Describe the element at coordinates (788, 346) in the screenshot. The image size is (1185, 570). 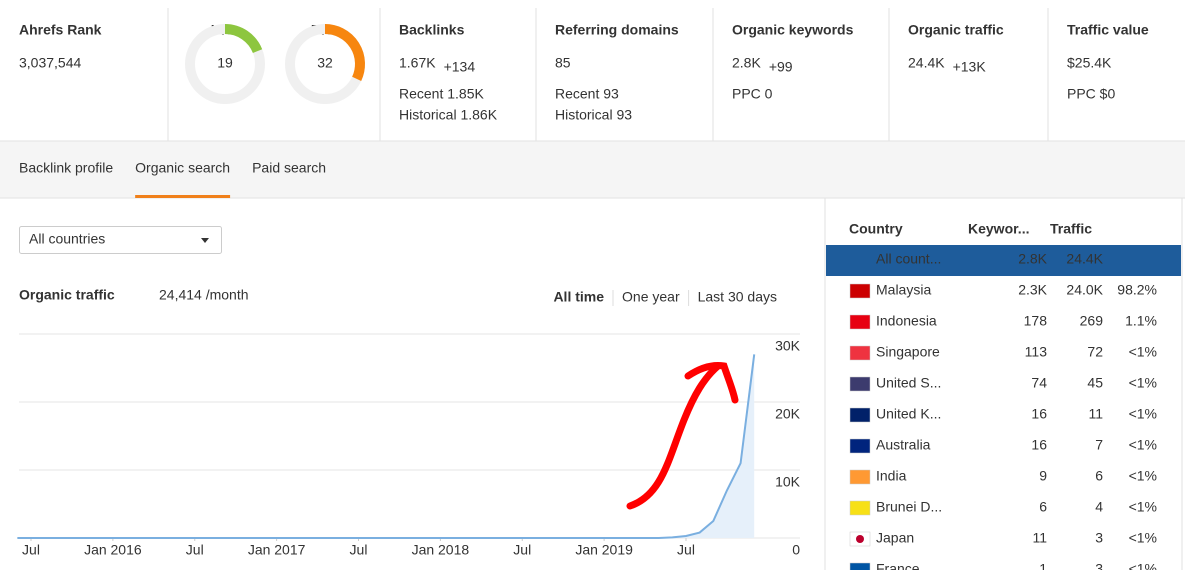
I see `y-tick-label: 30K` at that location.